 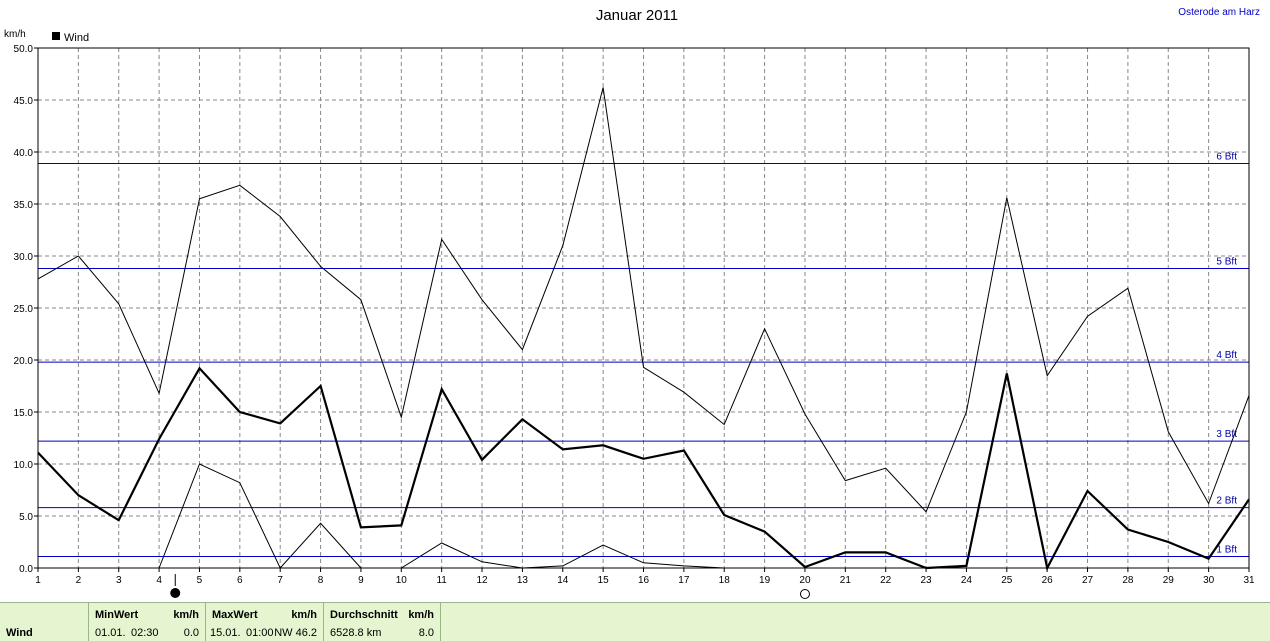 I want to click on y-tick-label: 20.0, so click(x=24, y=361).